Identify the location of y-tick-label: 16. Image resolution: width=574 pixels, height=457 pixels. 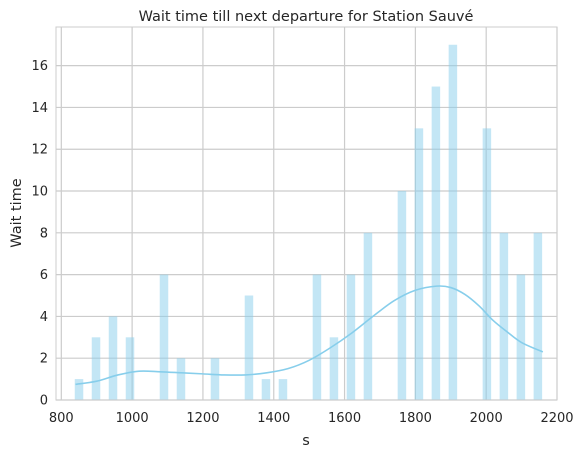
(39, 66).